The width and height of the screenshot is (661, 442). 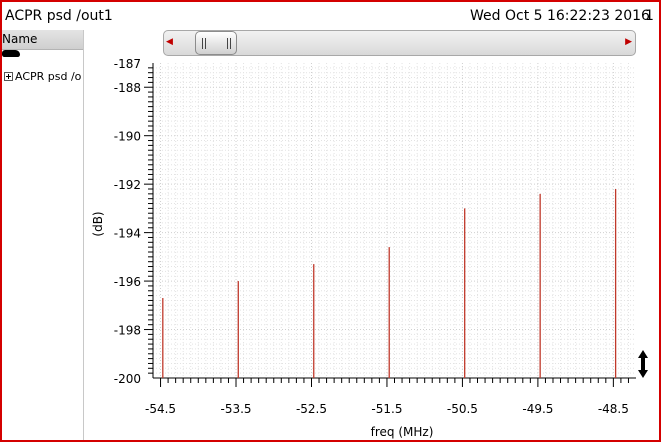 What do you see at coordinates (8, 76) in the screenshot?
I see `expand-plus-icon` at bounding box center [8, 76].